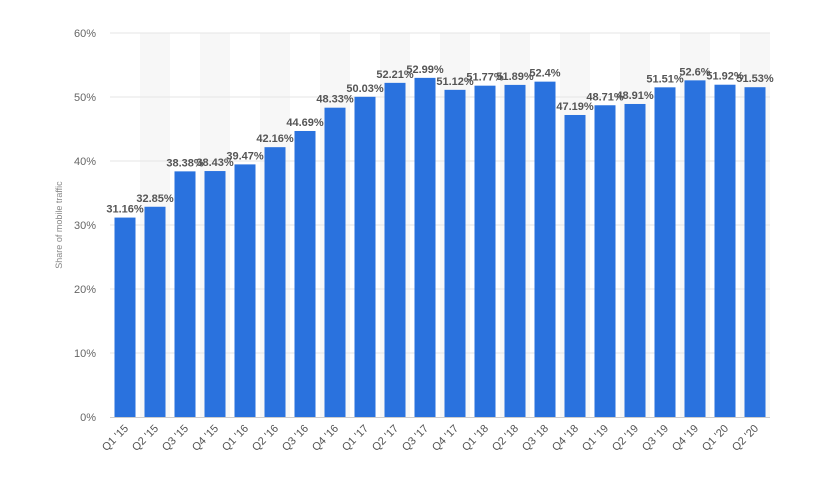 The image size is (840, 487). What do you see at coordinates (455, 82) in the screenshot?
I see `data-label: 51.12%` at bounding box center [455, 82].